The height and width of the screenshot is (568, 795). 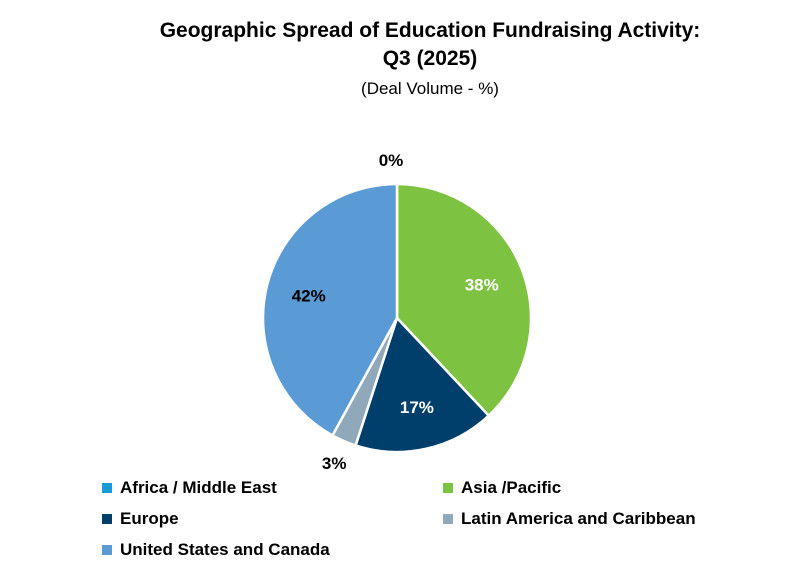 I want to click on chart-title-line2: Q3 (2025), so click(x=430, y=58).